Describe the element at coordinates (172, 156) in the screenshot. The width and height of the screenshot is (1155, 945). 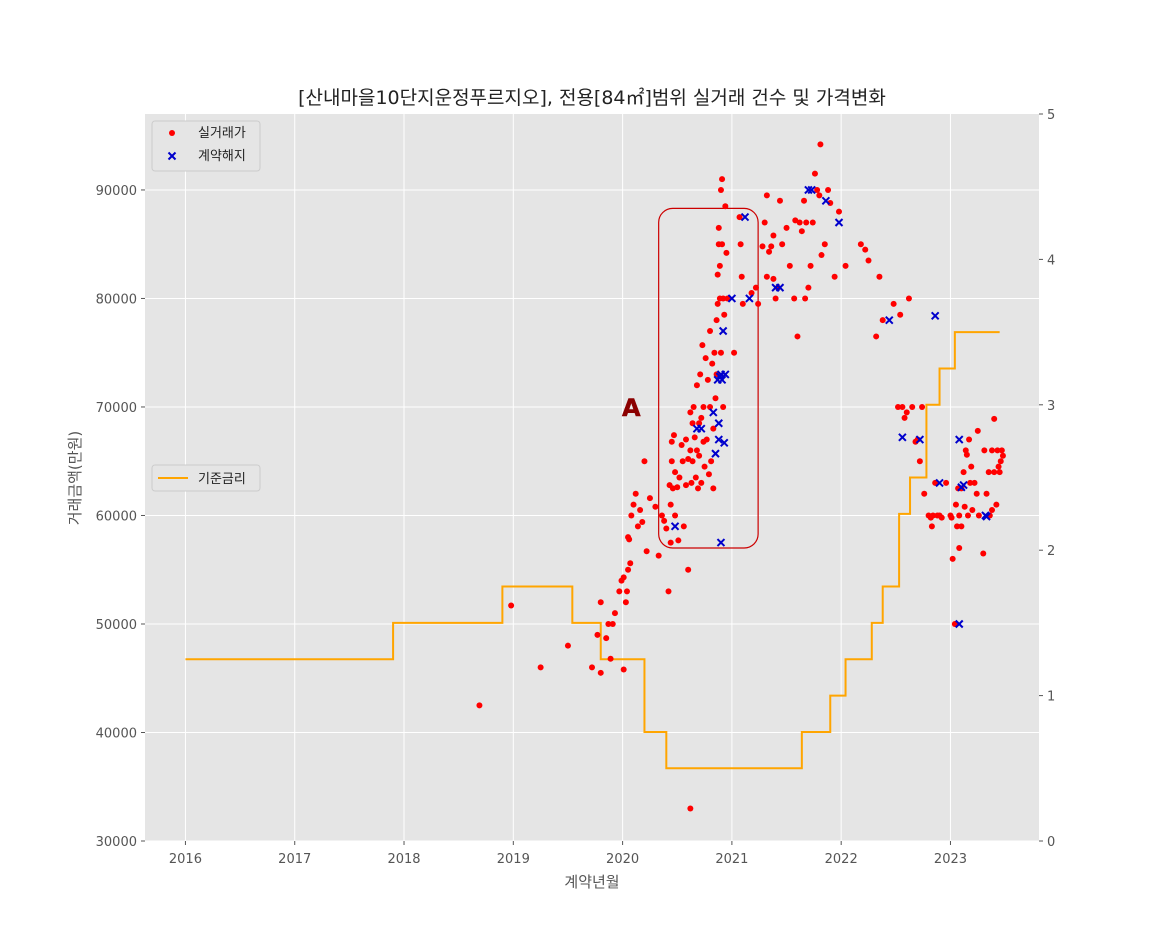
I see `legend-cancel-marker` at that location.